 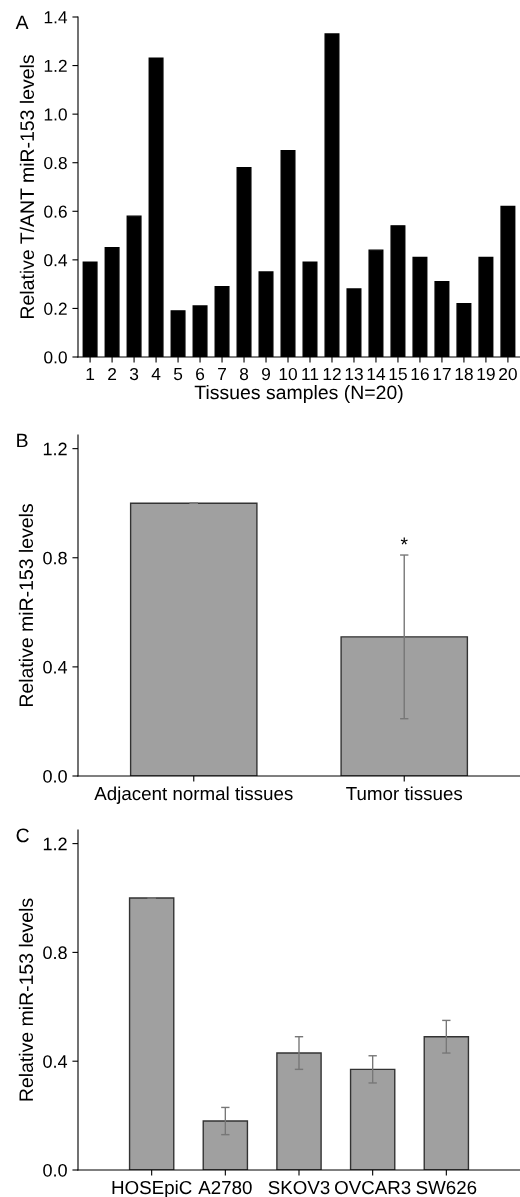 What do you see at coordinates (27, 186) in the screenshot?
I see `y-axis-title: Relative T/ANT miR-153 levels` at bounding box center [27, 186].